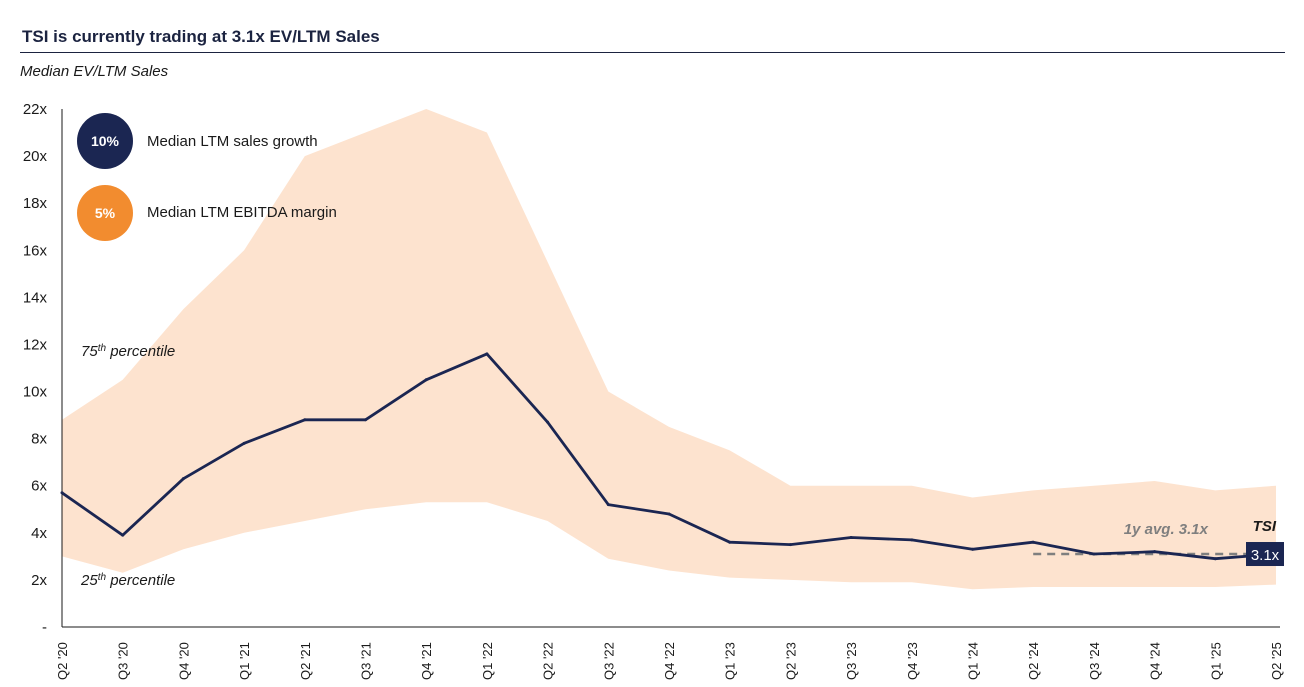 This screenshot has width=1304, height=687. I want to click on x-tick-label: Q3 '23, so click(851, 661).